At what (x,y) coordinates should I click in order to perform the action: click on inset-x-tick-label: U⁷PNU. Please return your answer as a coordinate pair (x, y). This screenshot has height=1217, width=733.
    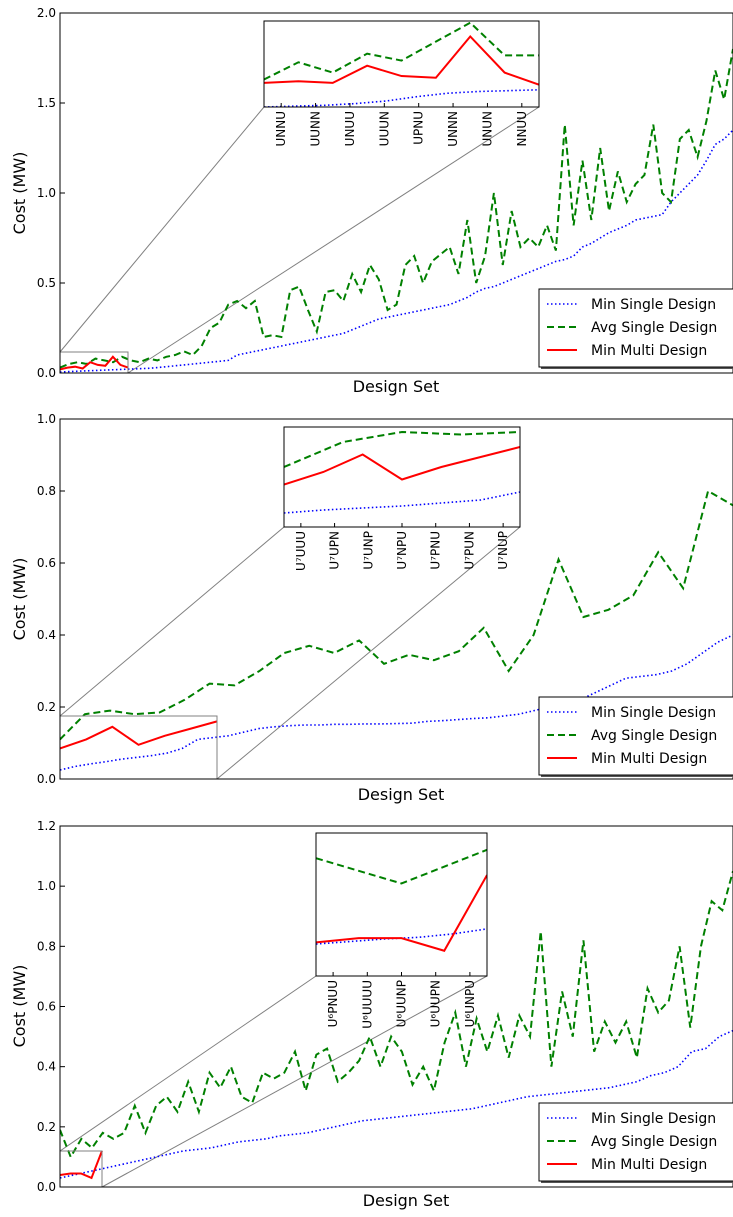
    Looking at the image, I should click on (436, 550).